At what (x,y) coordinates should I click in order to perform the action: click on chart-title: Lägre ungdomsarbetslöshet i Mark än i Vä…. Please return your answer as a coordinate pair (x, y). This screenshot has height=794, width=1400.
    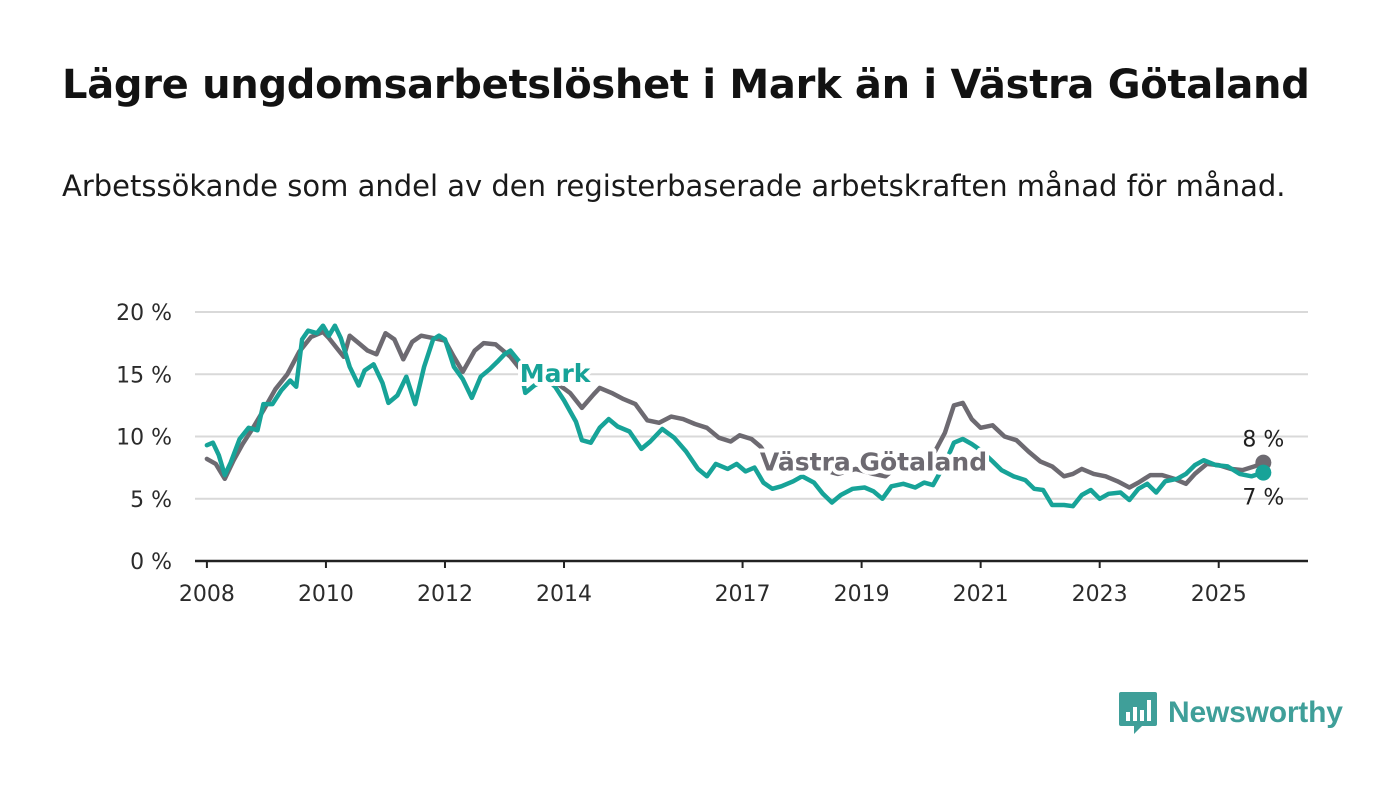
    Looking at the image, I should click on (686, 85).